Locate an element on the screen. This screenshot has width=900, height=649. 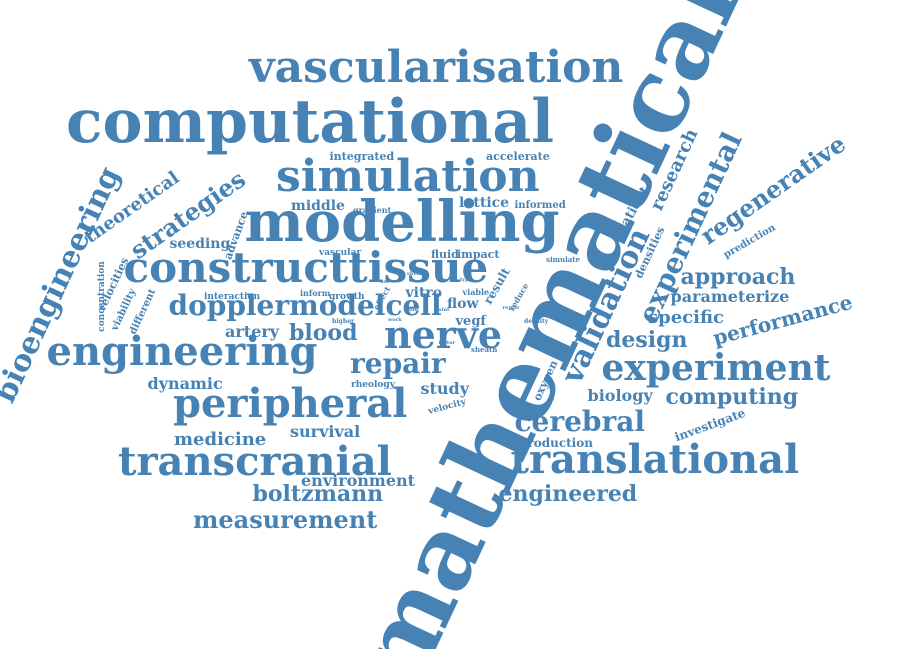
word-rheology: rheology is located at coordinates (373, 384).